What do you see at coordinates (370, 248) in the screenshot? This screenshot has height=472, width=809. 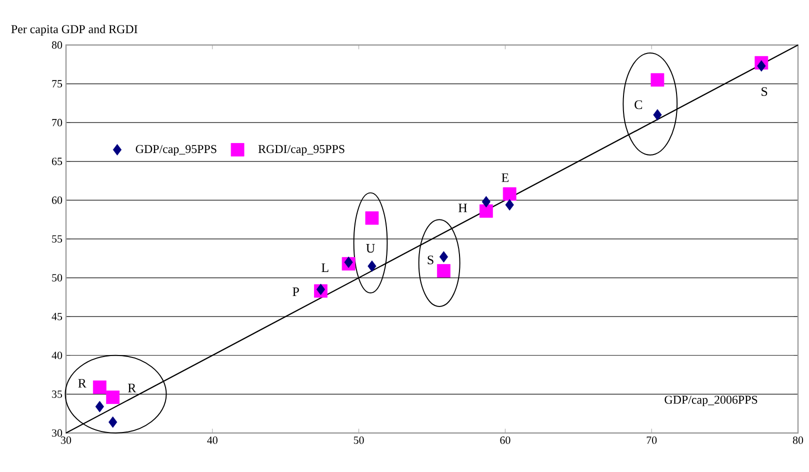 I see `annotation: U` at bounding box center [370, 248].